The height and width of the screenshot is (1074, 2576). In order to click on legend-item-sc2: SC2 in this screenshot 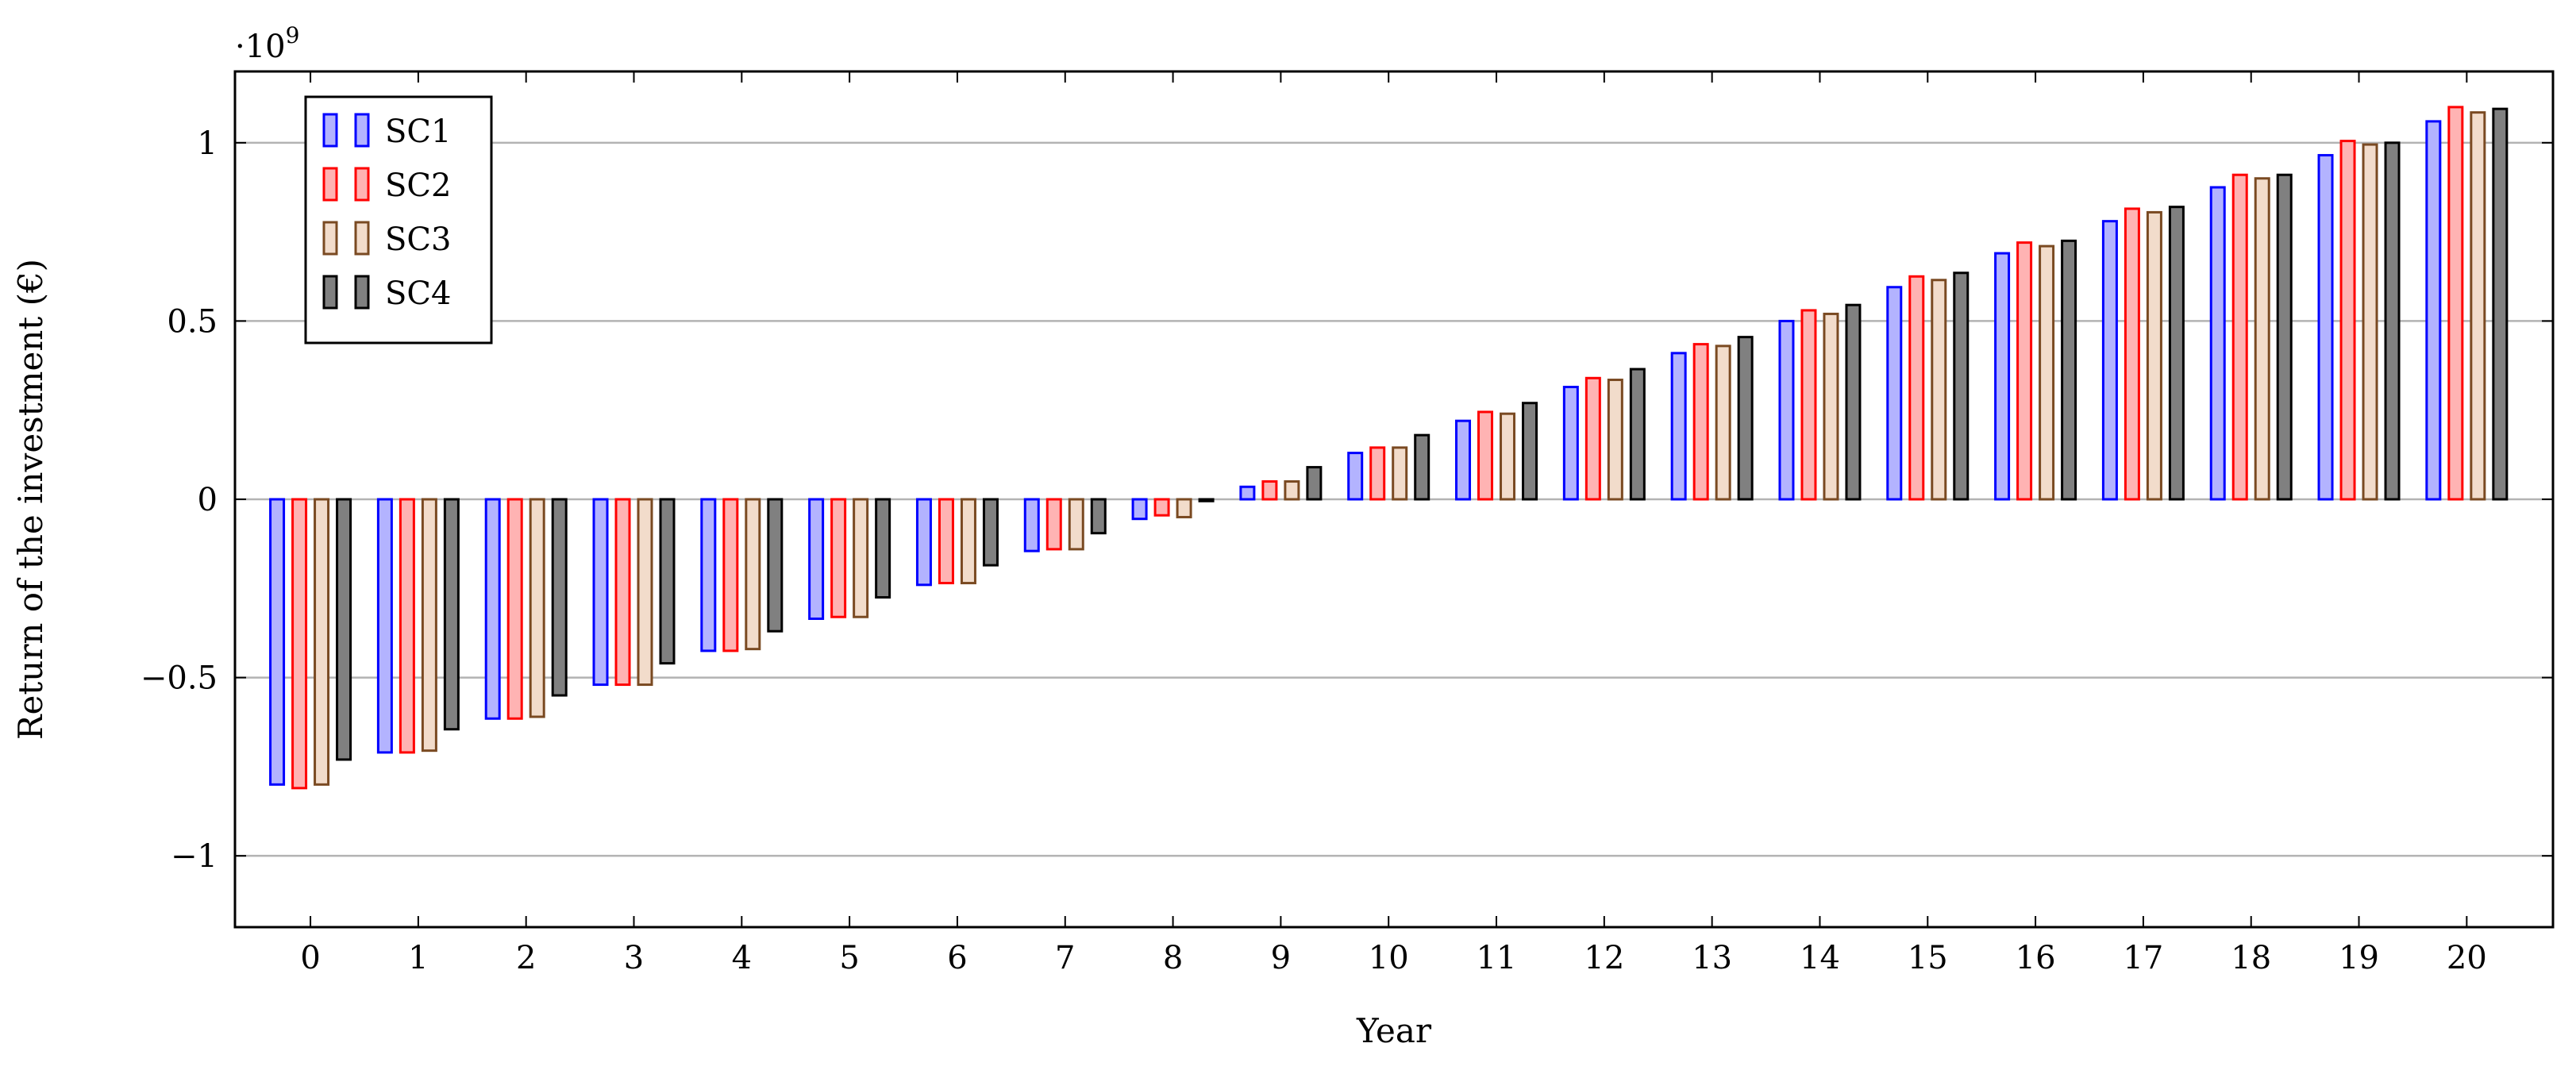, I will do `click(386, 186)`.